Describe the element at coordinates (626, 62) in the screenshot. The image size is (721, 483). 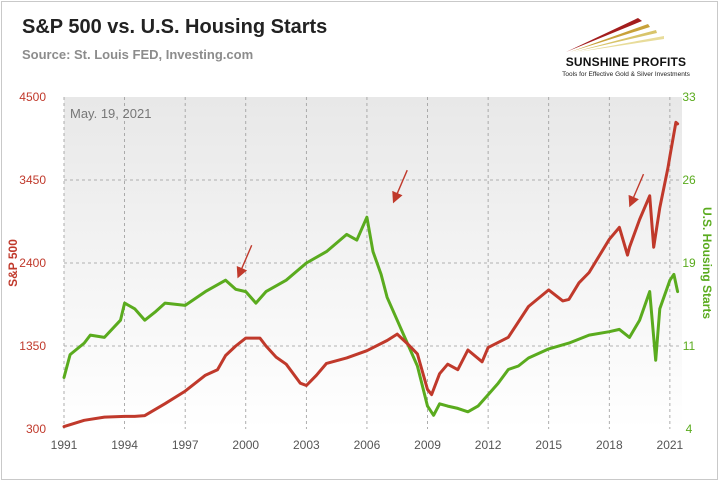
I see `logo-name: SUNSHINE PROFITS` at that location.